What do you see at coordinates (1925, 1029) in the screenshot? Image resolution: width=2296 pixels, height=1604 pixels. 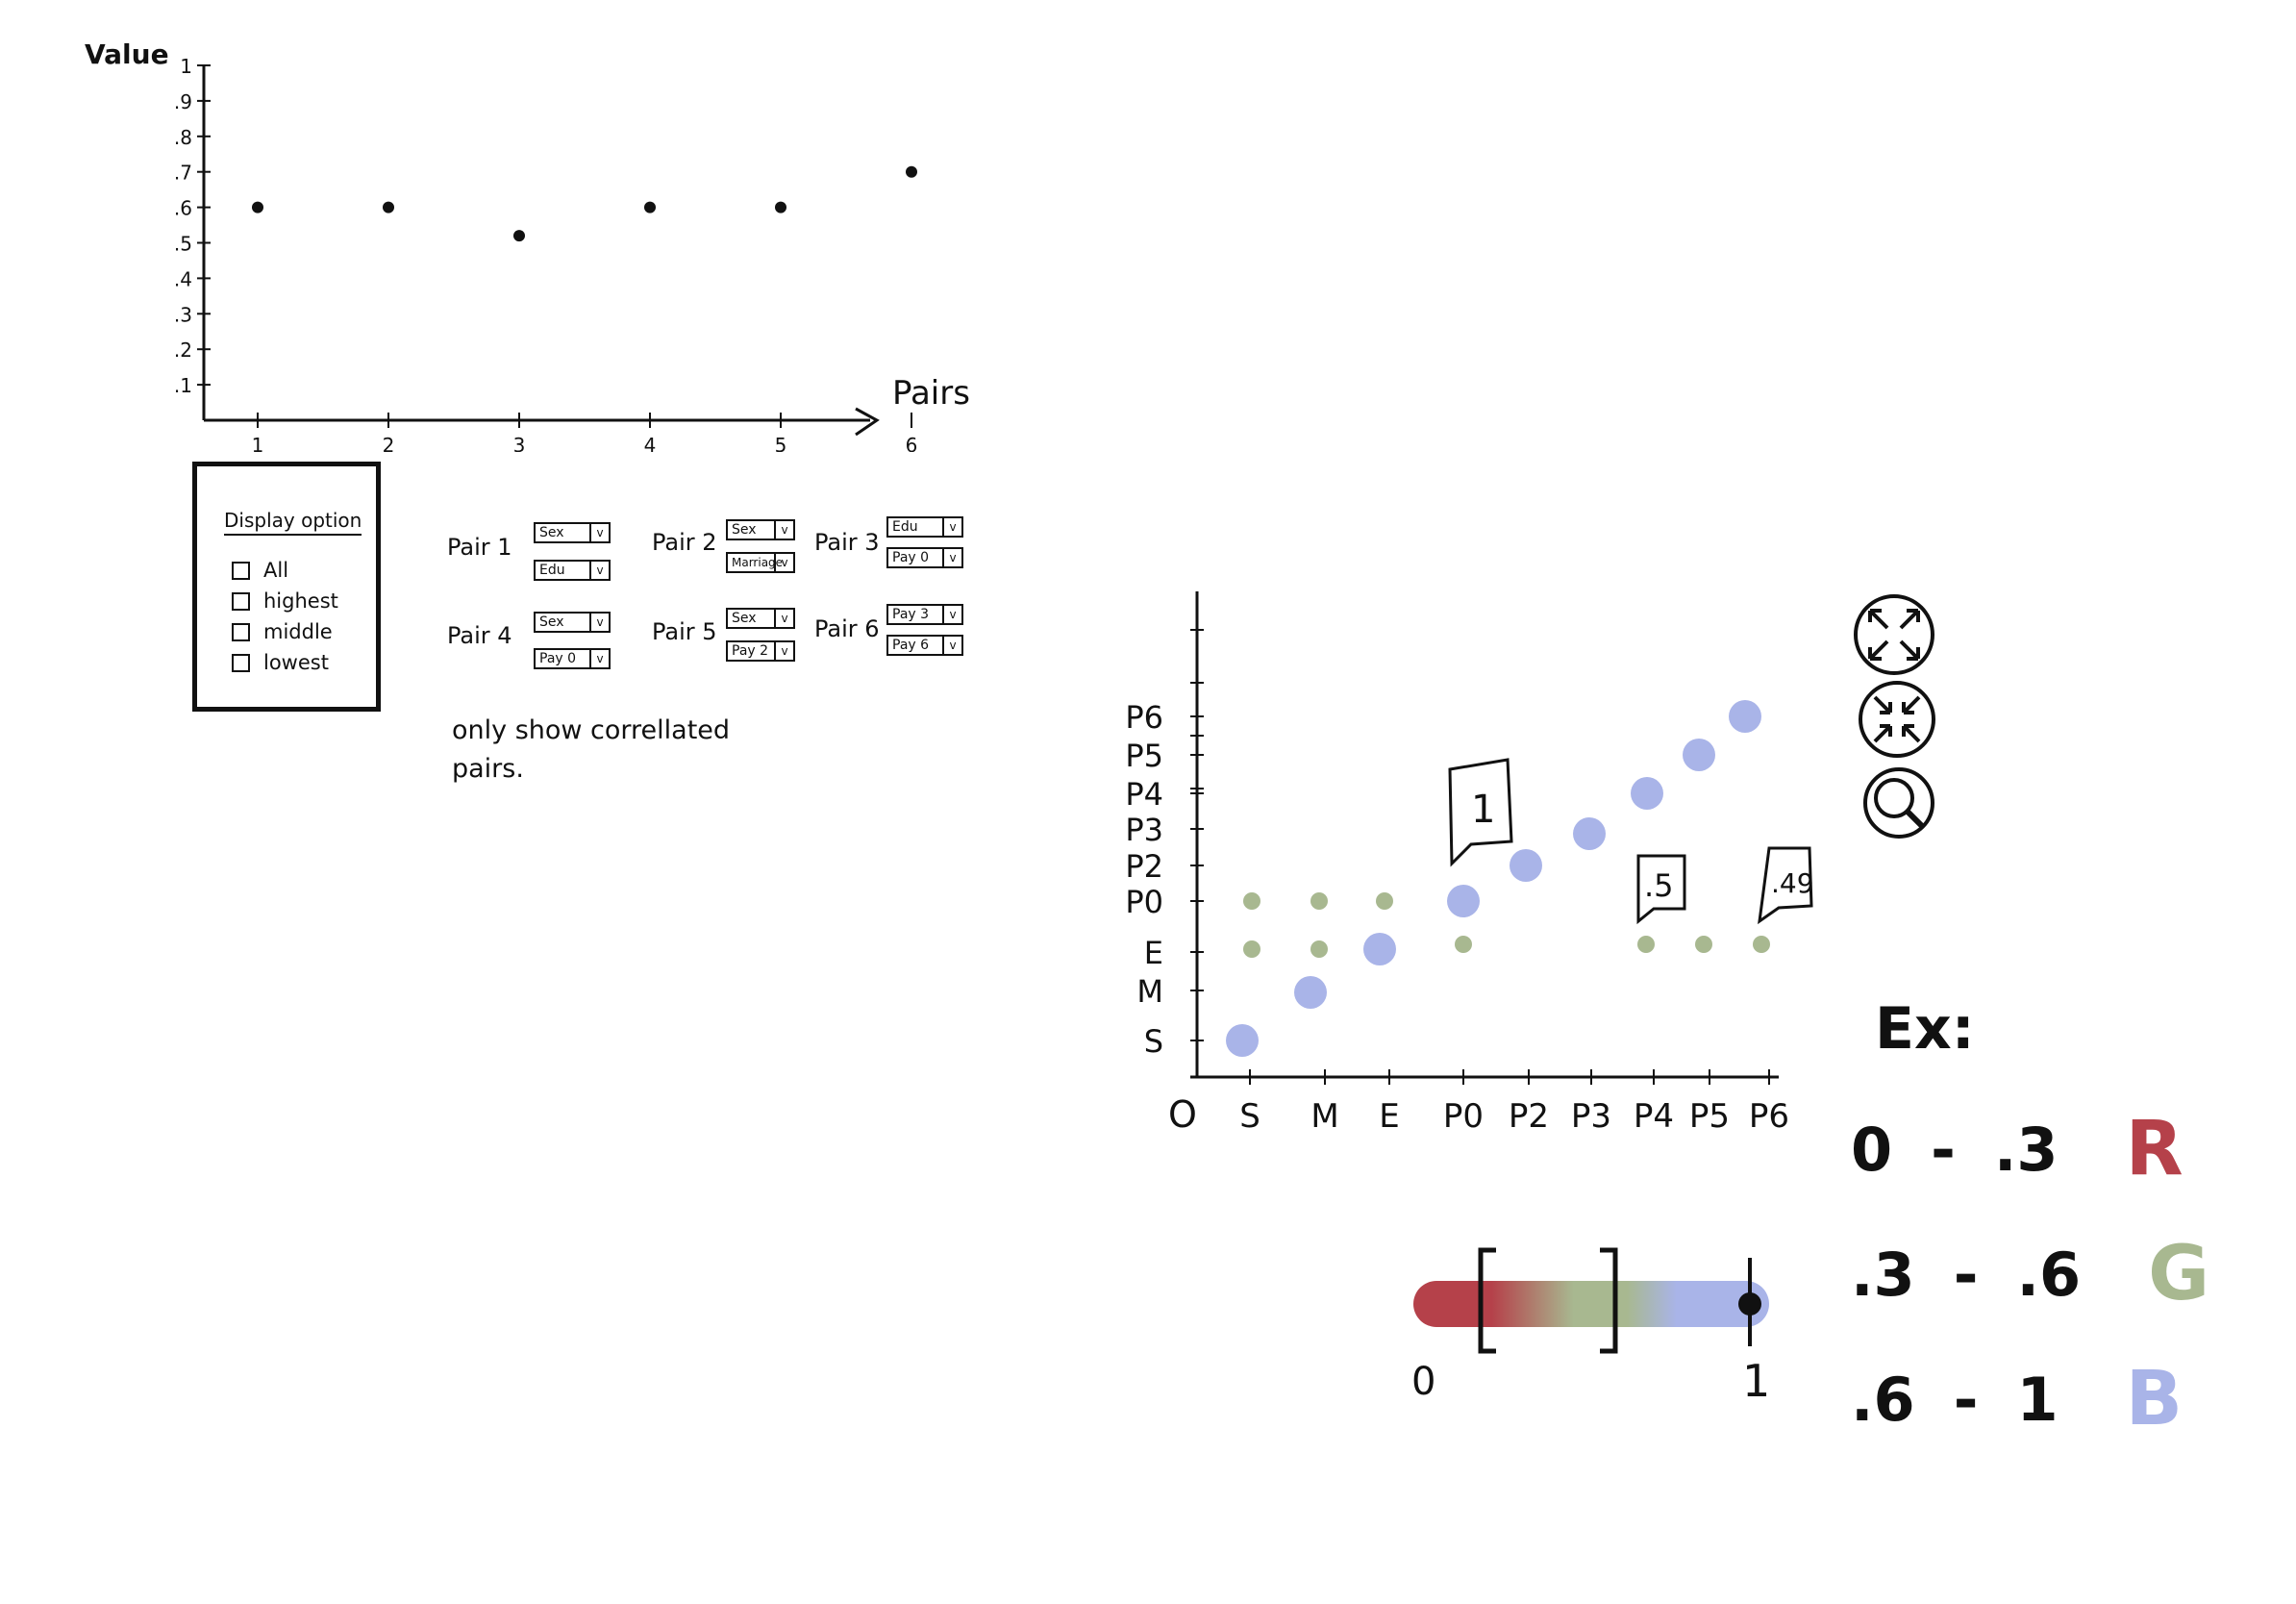 I see `legend-title: Ex:` at bounding box center [1925, 1029].